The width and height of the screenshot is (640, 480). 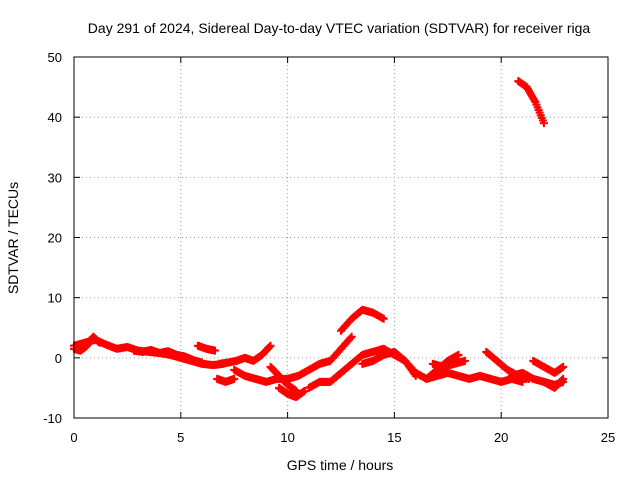 I want to click on y-tick-label: 20, so click(x=55, y=238).